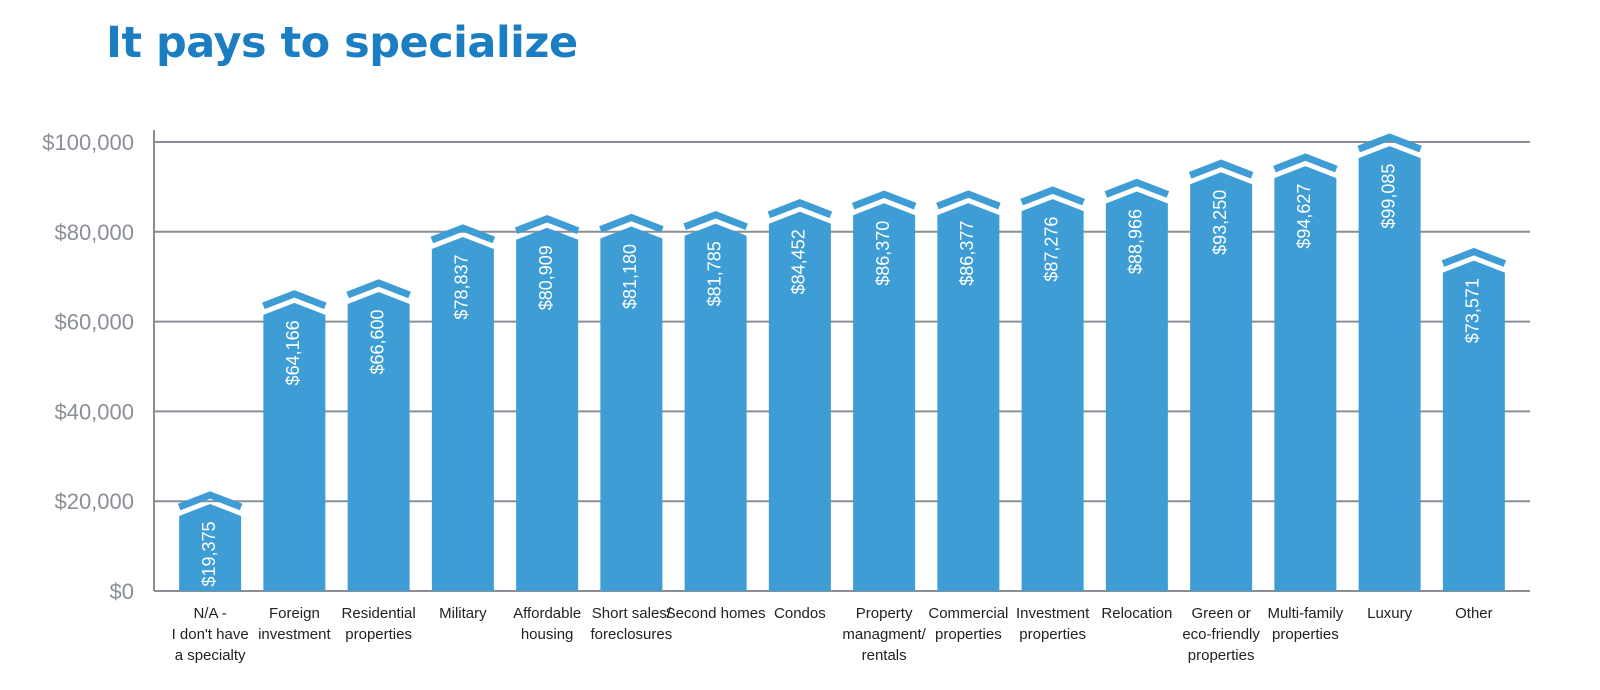  I want to click on x-tick-label-line: Relocation, so click(1136, 613).